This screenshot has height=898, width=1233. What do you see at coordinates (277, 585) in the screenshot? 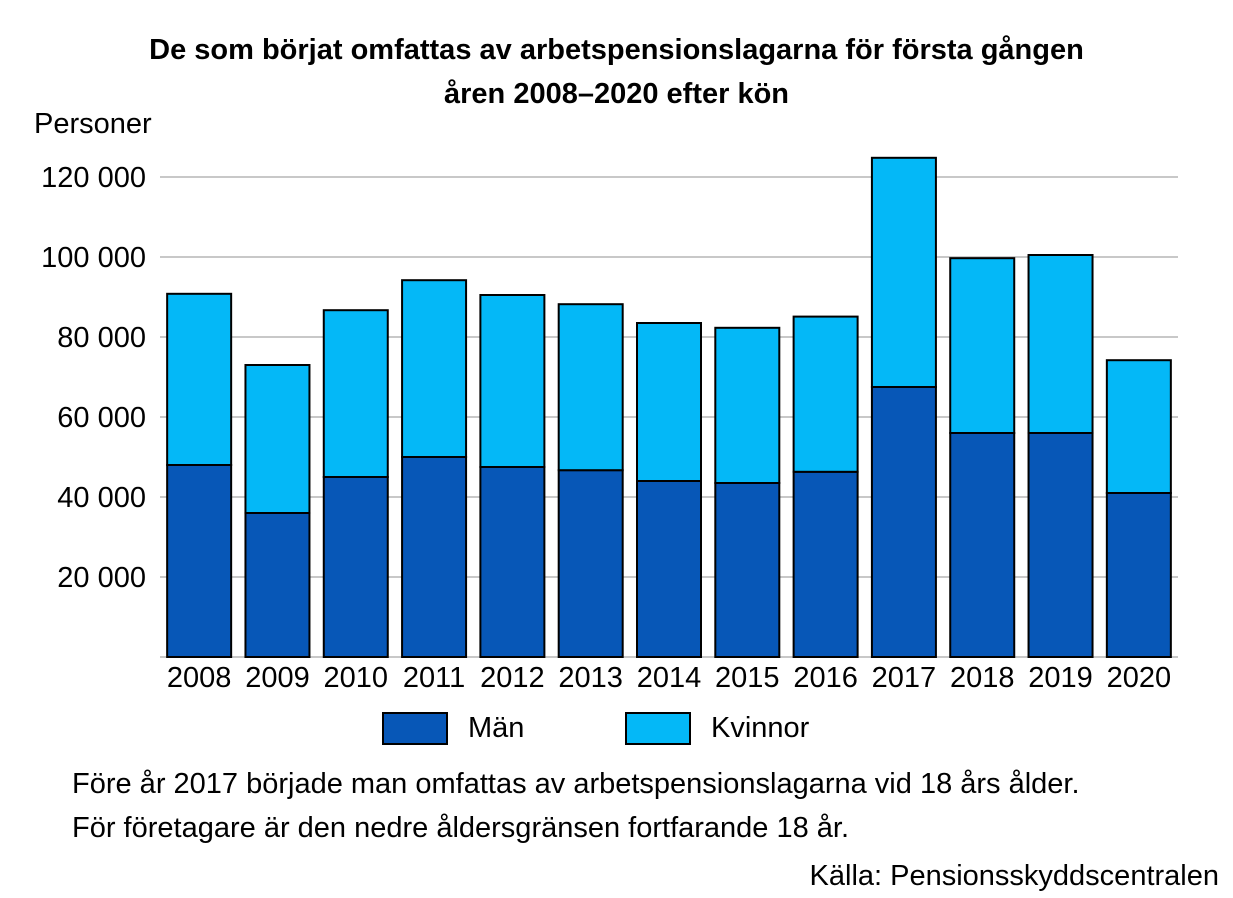
I see `bar-man-2009` at bounding box center [277, 585].